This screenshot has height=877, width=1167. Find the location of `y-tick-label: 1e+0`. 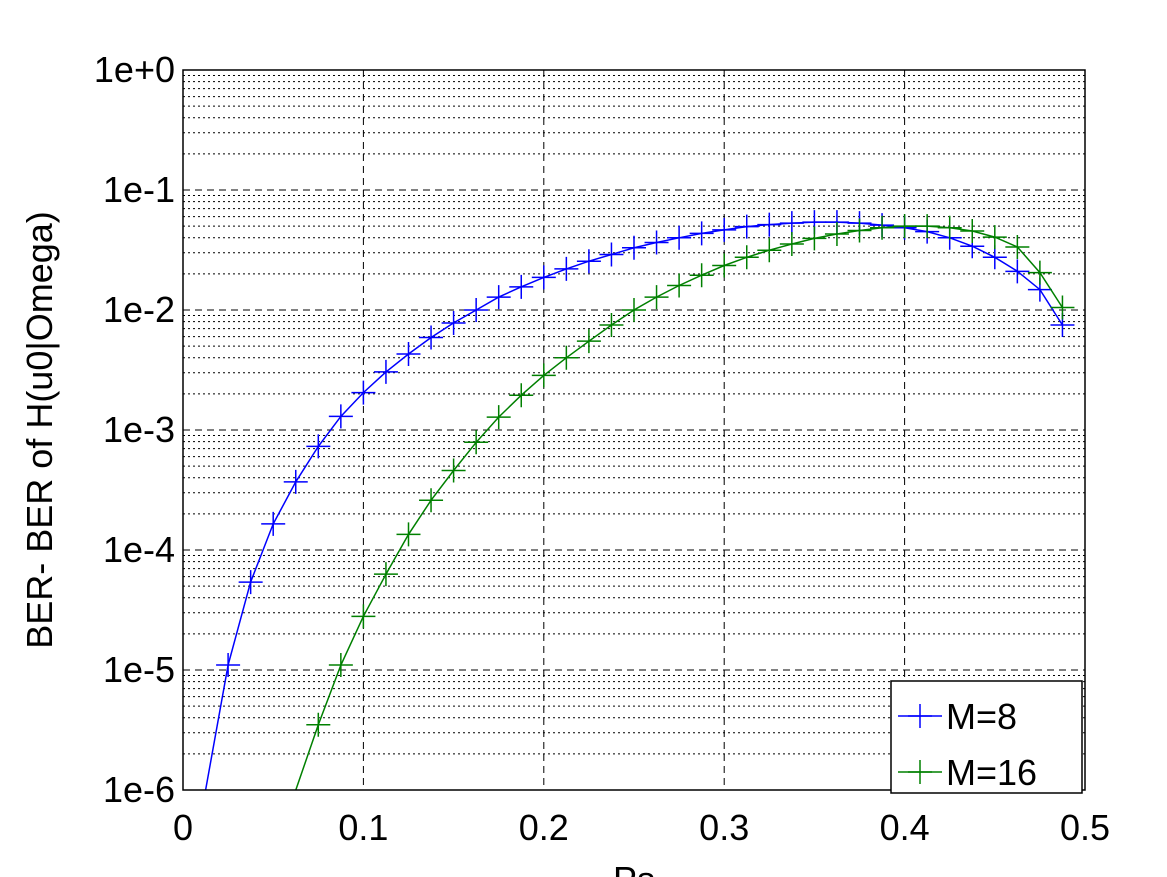

y-tick-label: 1e+0 is located at coordinates (134, 69).